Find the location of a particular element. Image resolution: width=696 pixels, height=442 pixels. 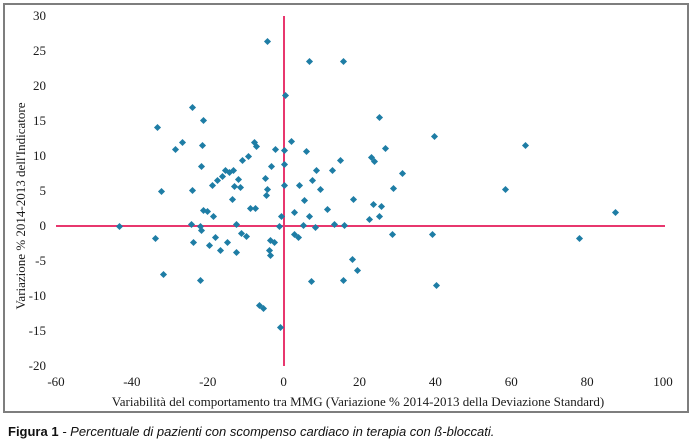

y-tick-label: 30 is located at coordinates (39, 15).